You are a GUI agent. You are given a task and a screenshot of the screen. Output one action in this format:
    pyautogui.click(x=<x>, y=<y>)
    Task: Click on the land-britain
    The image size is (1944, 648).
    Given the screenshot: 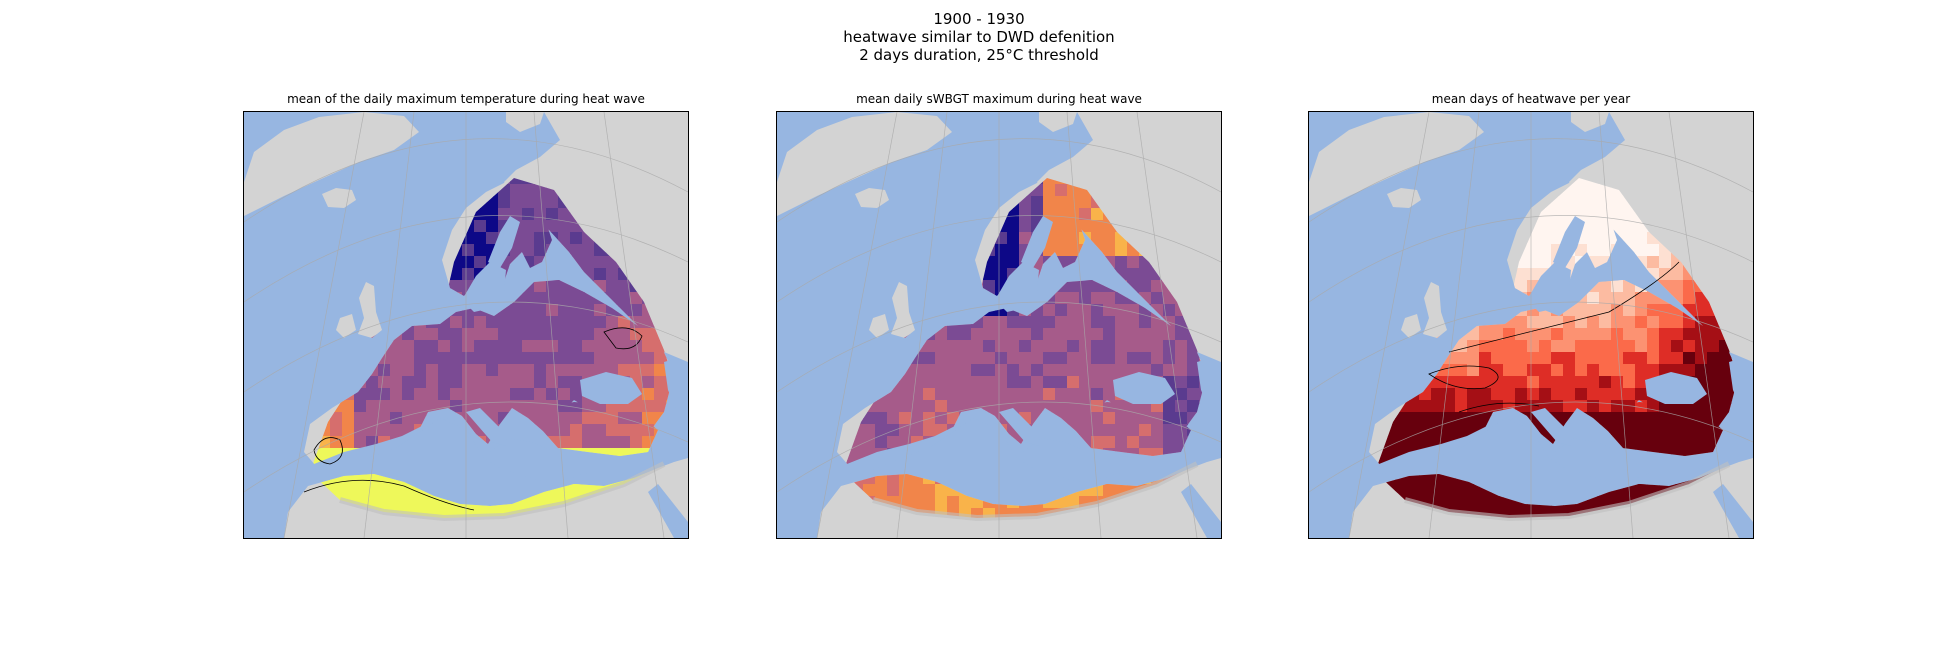 What is the action you would take?
    pyautogui.click(x=1435, y=310)
    